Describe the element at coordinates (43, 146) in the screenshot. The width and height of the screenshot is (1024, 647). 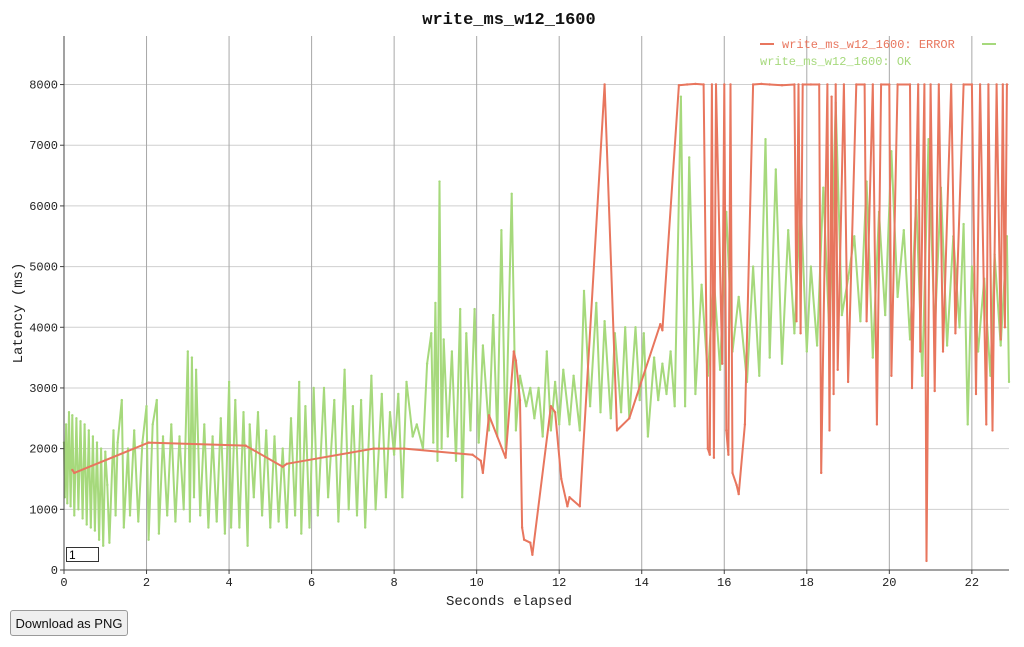
I see `y-tick-label: 7000` at that location.